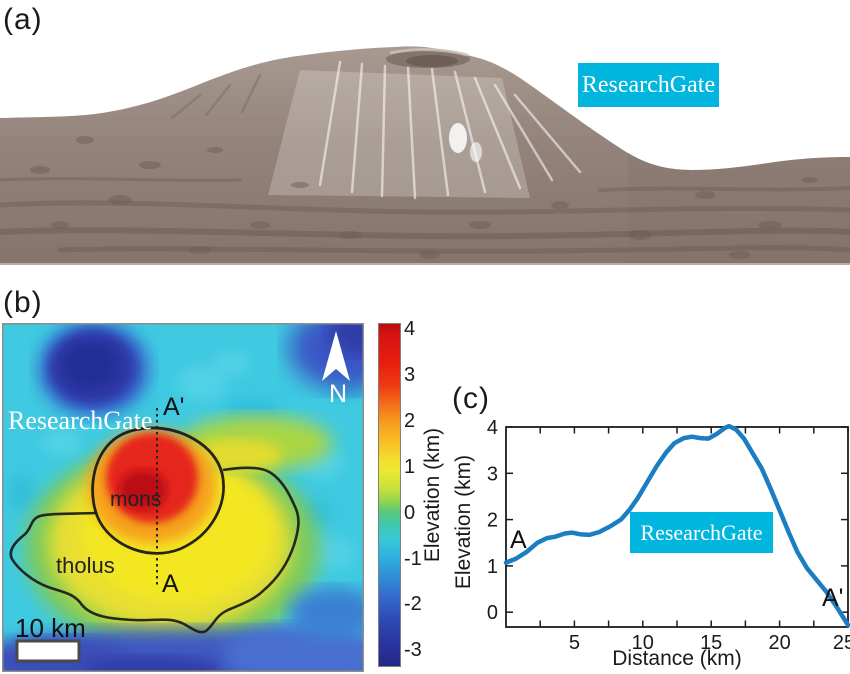 This screenshot has height=674, width=850. Describe the element at coordinates (413, 604) in the screenshot. I see `colorbar-tick-label: -2` at that location.